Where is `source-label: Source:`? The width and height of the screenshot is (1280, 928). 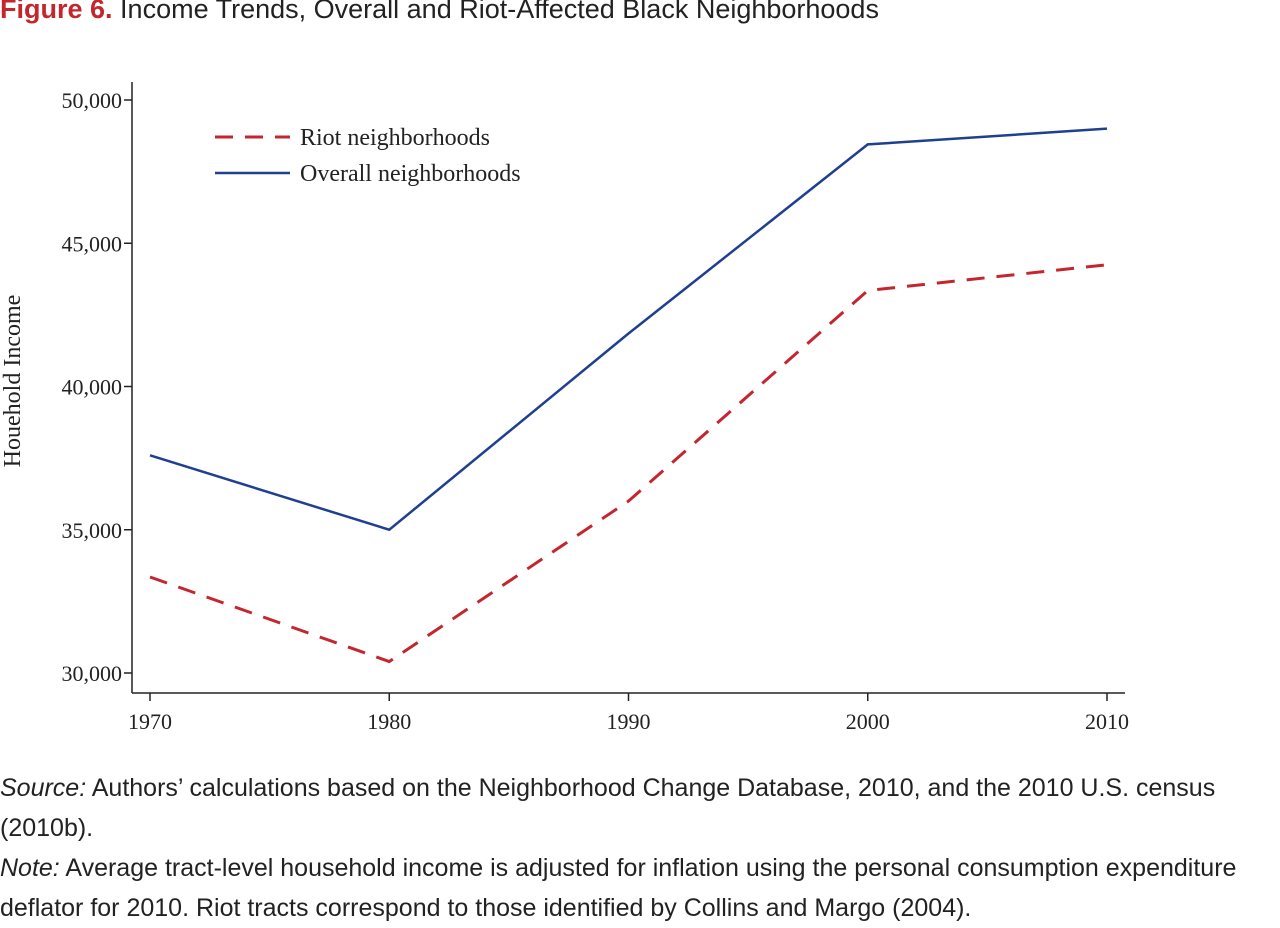
source-label: Source: is located at coordinates (43, 788).